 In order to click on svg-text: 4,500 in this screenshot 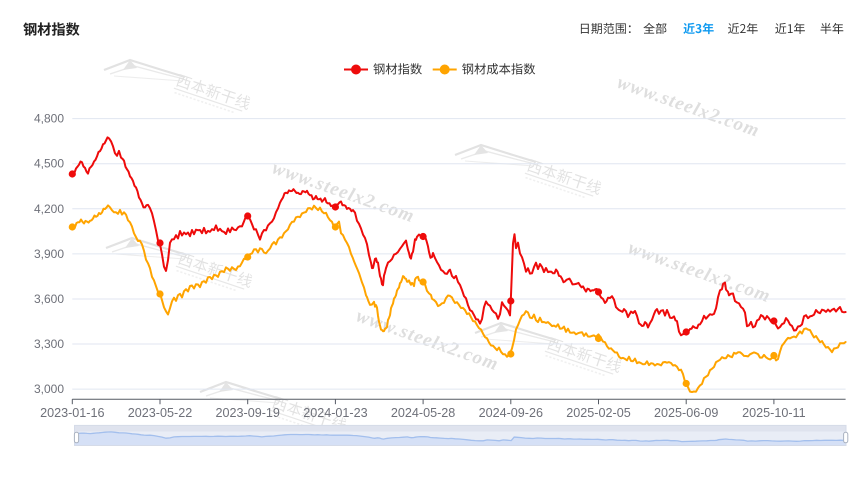, I will do `click(49, 164)`.